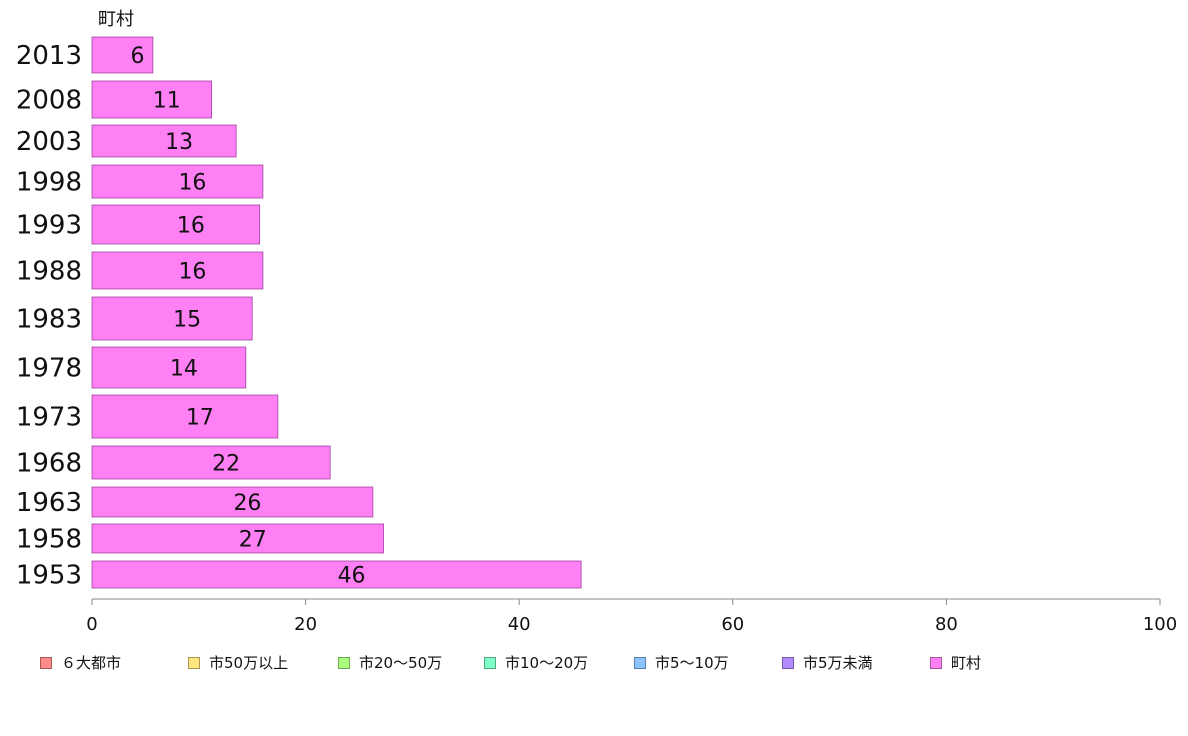 The height and width of the screenshot is (736, 1188). I want to click on legend-item: 市50万以上, so click(238, 662).